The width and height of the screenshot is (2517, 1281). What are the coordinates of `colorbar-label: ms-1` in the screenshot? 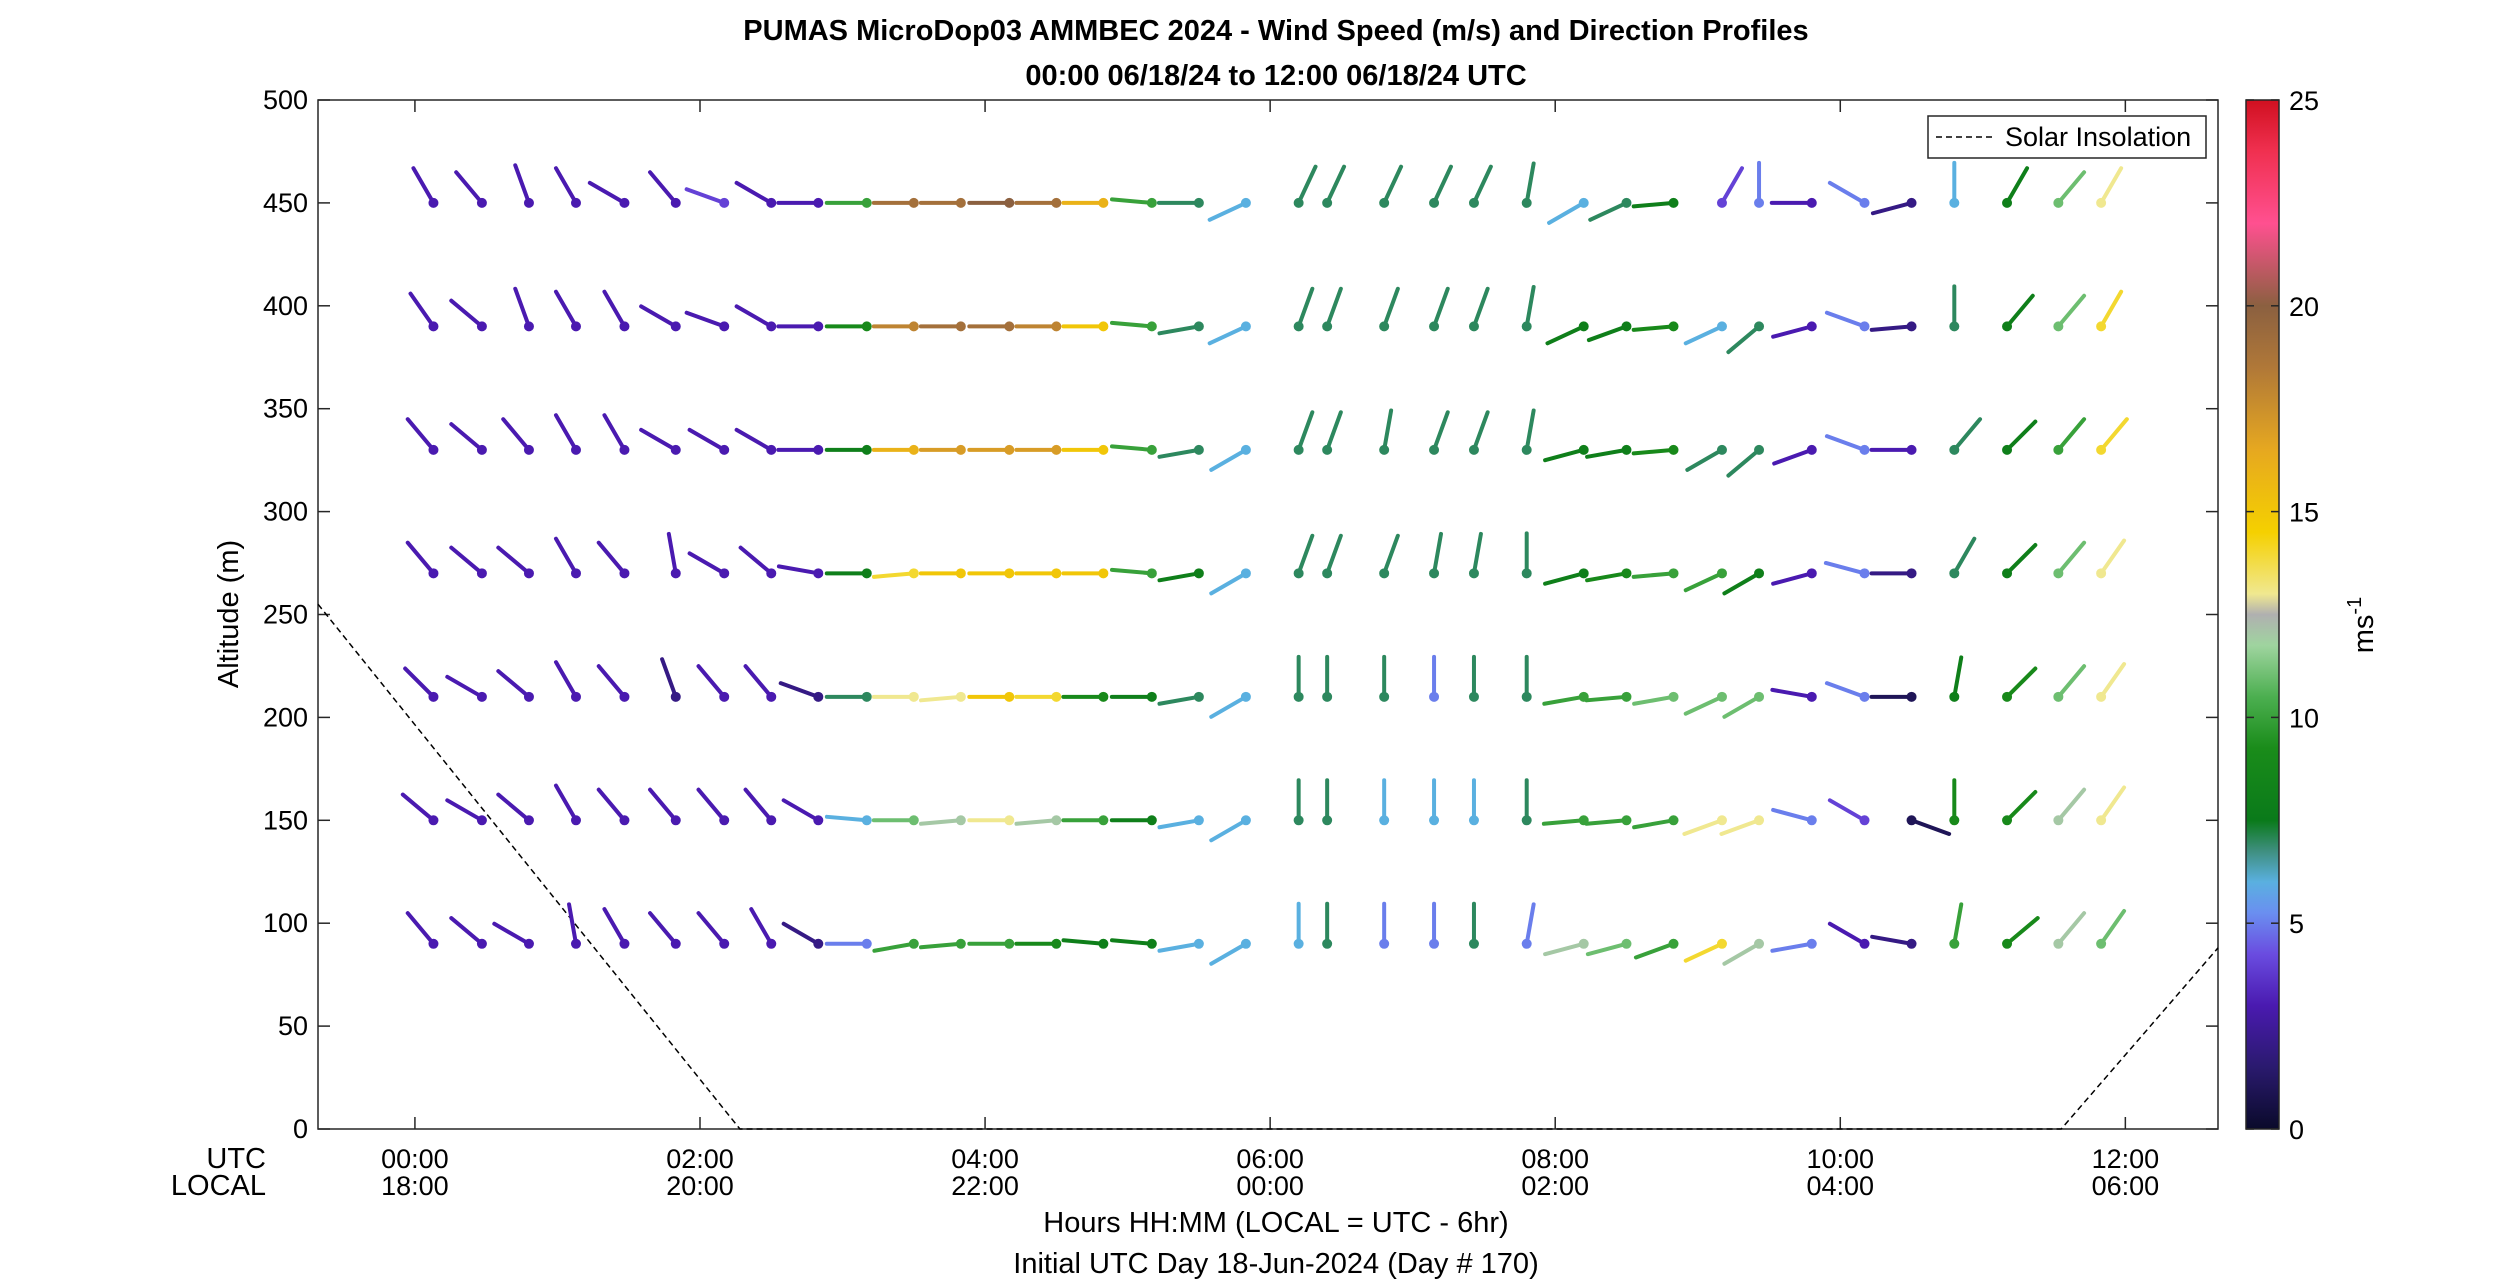 It's located at (2362, 625).